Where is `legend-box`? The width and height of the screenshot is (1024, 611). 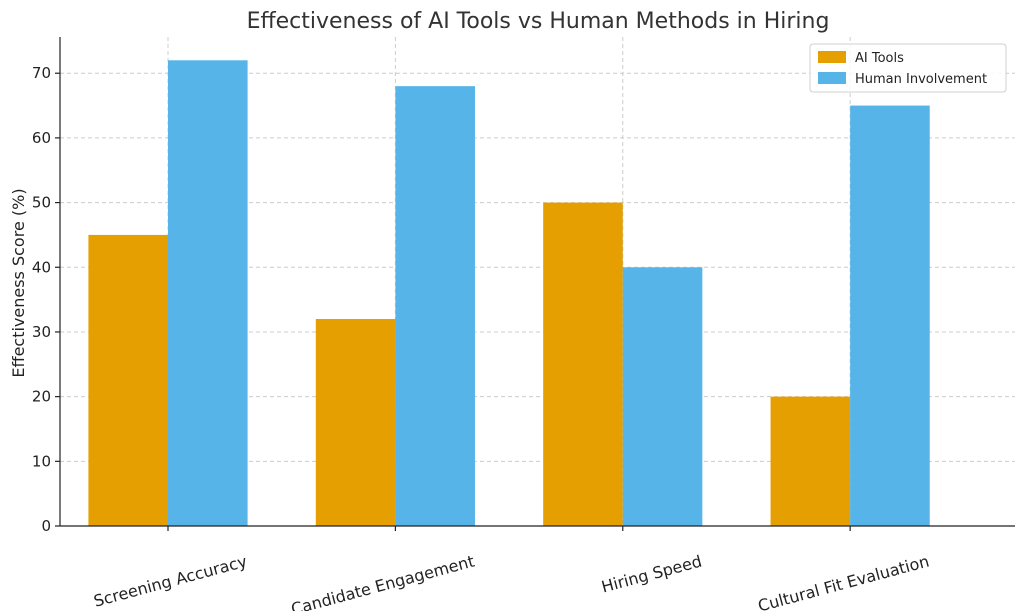
legend-box is located at coordinates (908, 68).